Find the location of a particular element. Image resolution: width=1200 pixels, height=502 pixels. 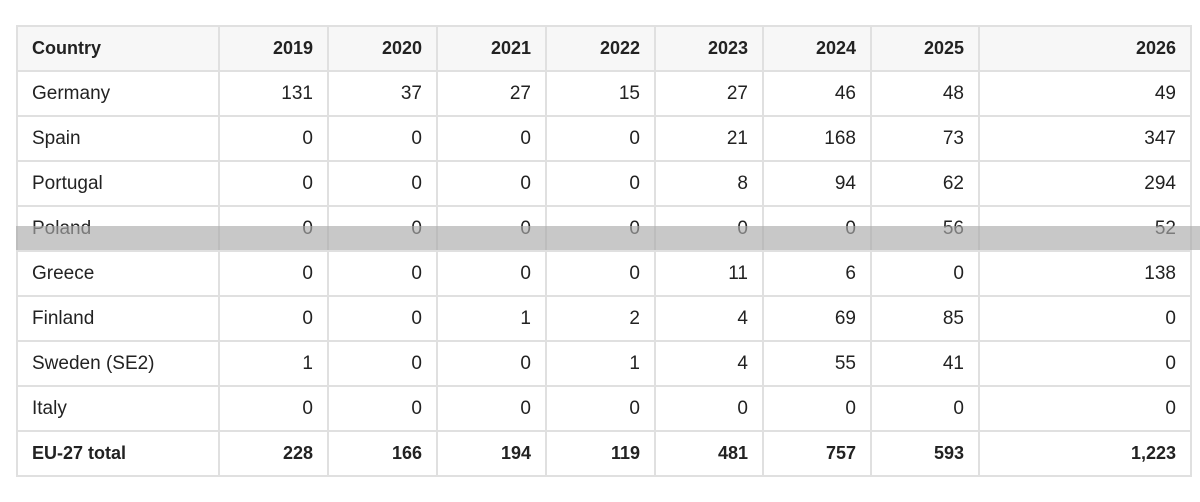

total-cell: 166 is located at coordinates (382, 453).